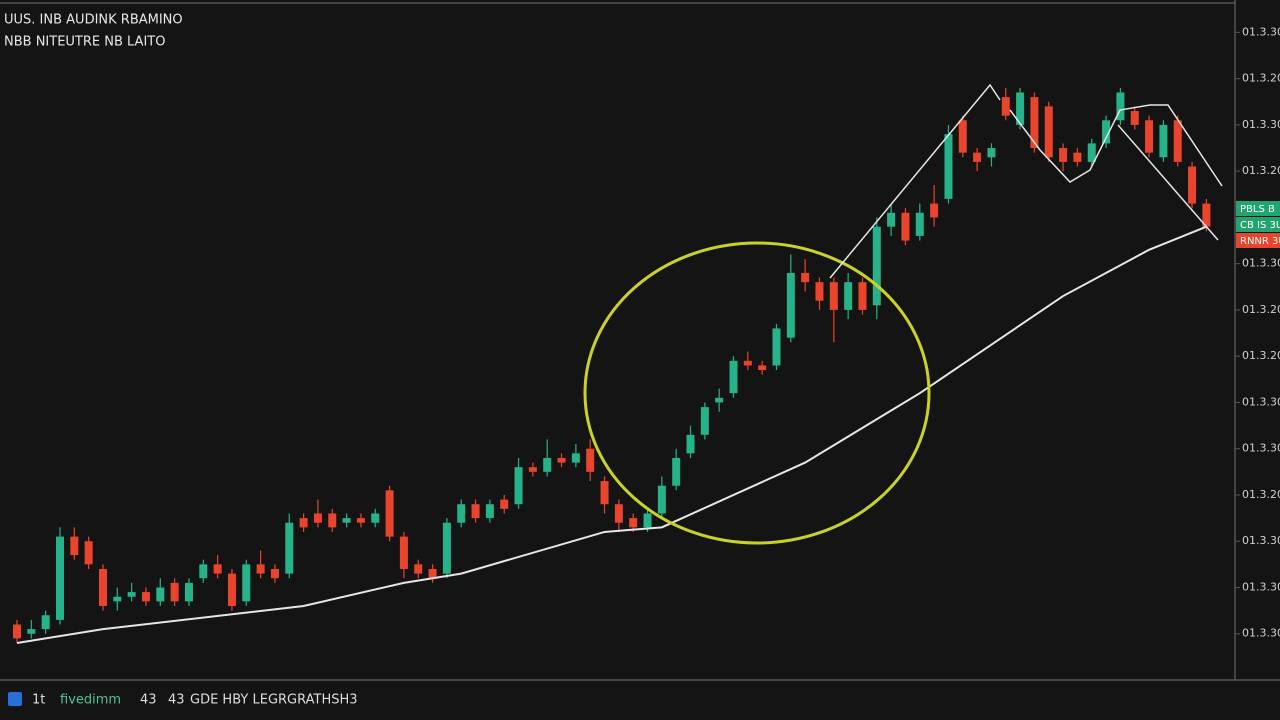 This screenshot has width=1280, height=720. I want to click on footer-item: GDE HBY LEGRGRATHSH3, so click(274, 700).